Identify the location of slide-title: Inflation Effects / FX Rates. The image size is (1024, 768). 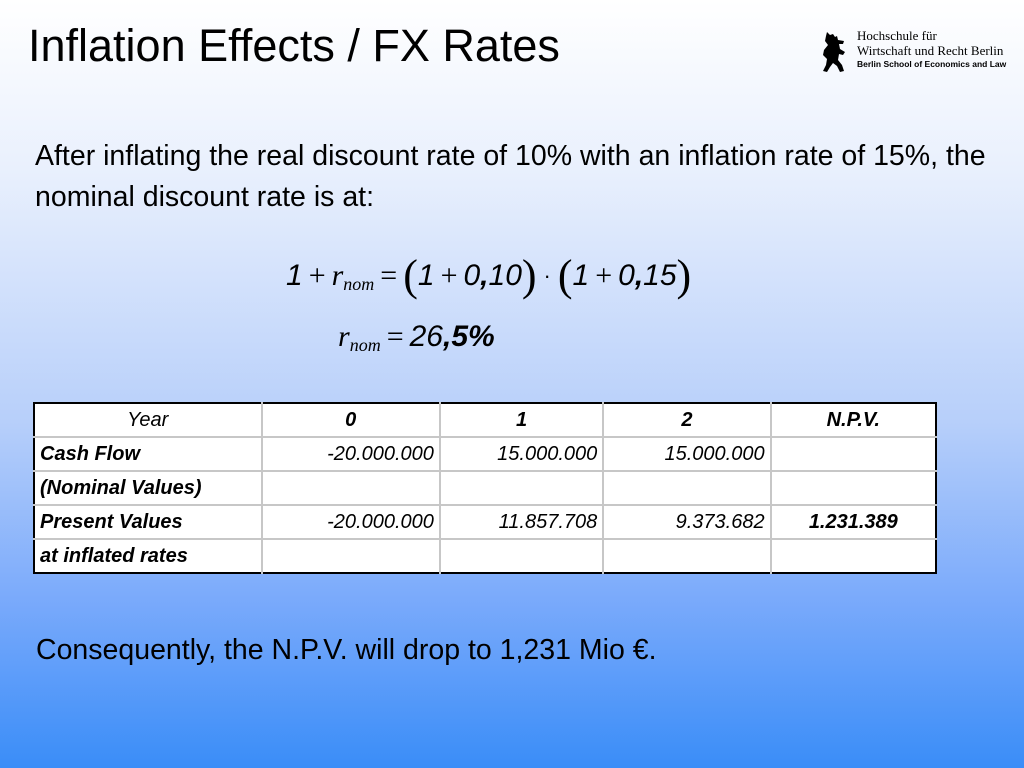
(294, 45).